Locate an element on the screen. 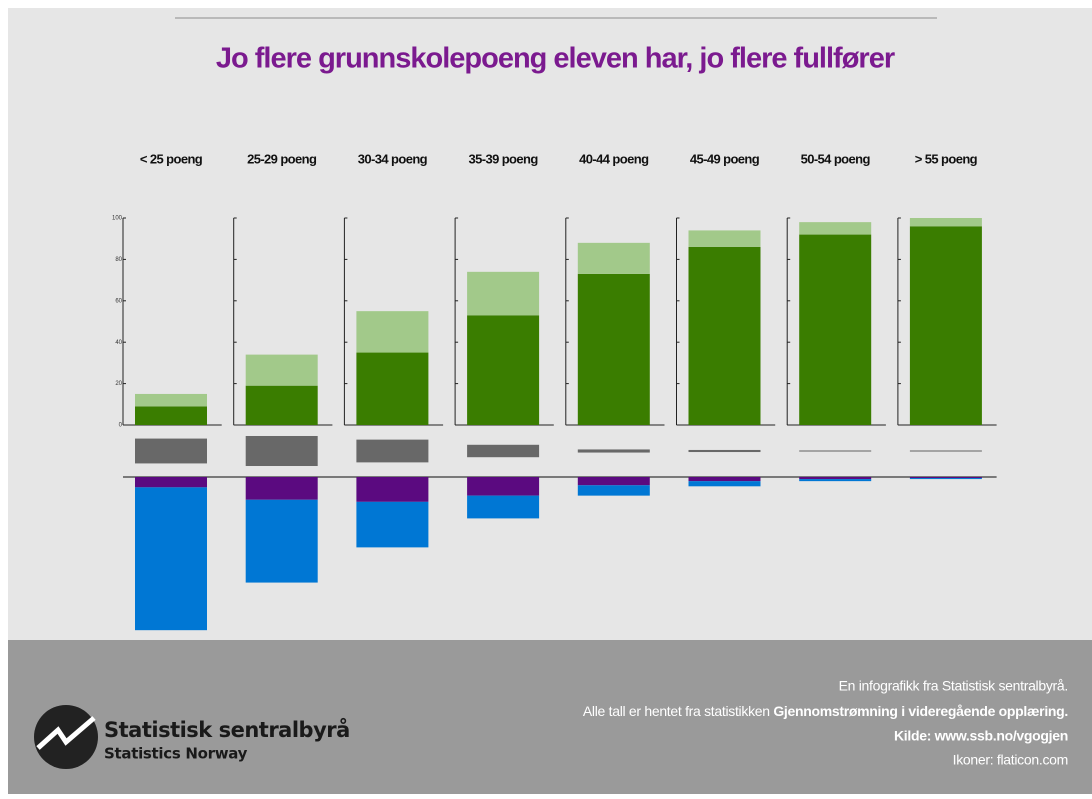 The image size is (1092, 799). category-label: 35-39 poeng is located at coordinates (503, 158).